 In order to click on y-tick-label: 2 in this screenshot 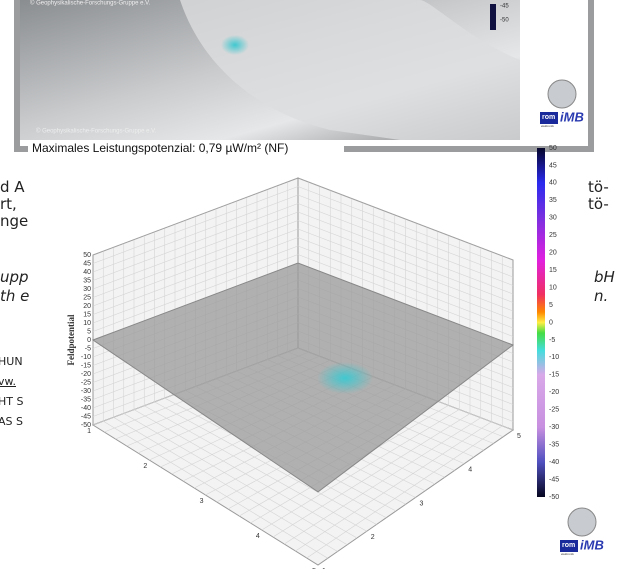, I will do `click(373, 537)`.